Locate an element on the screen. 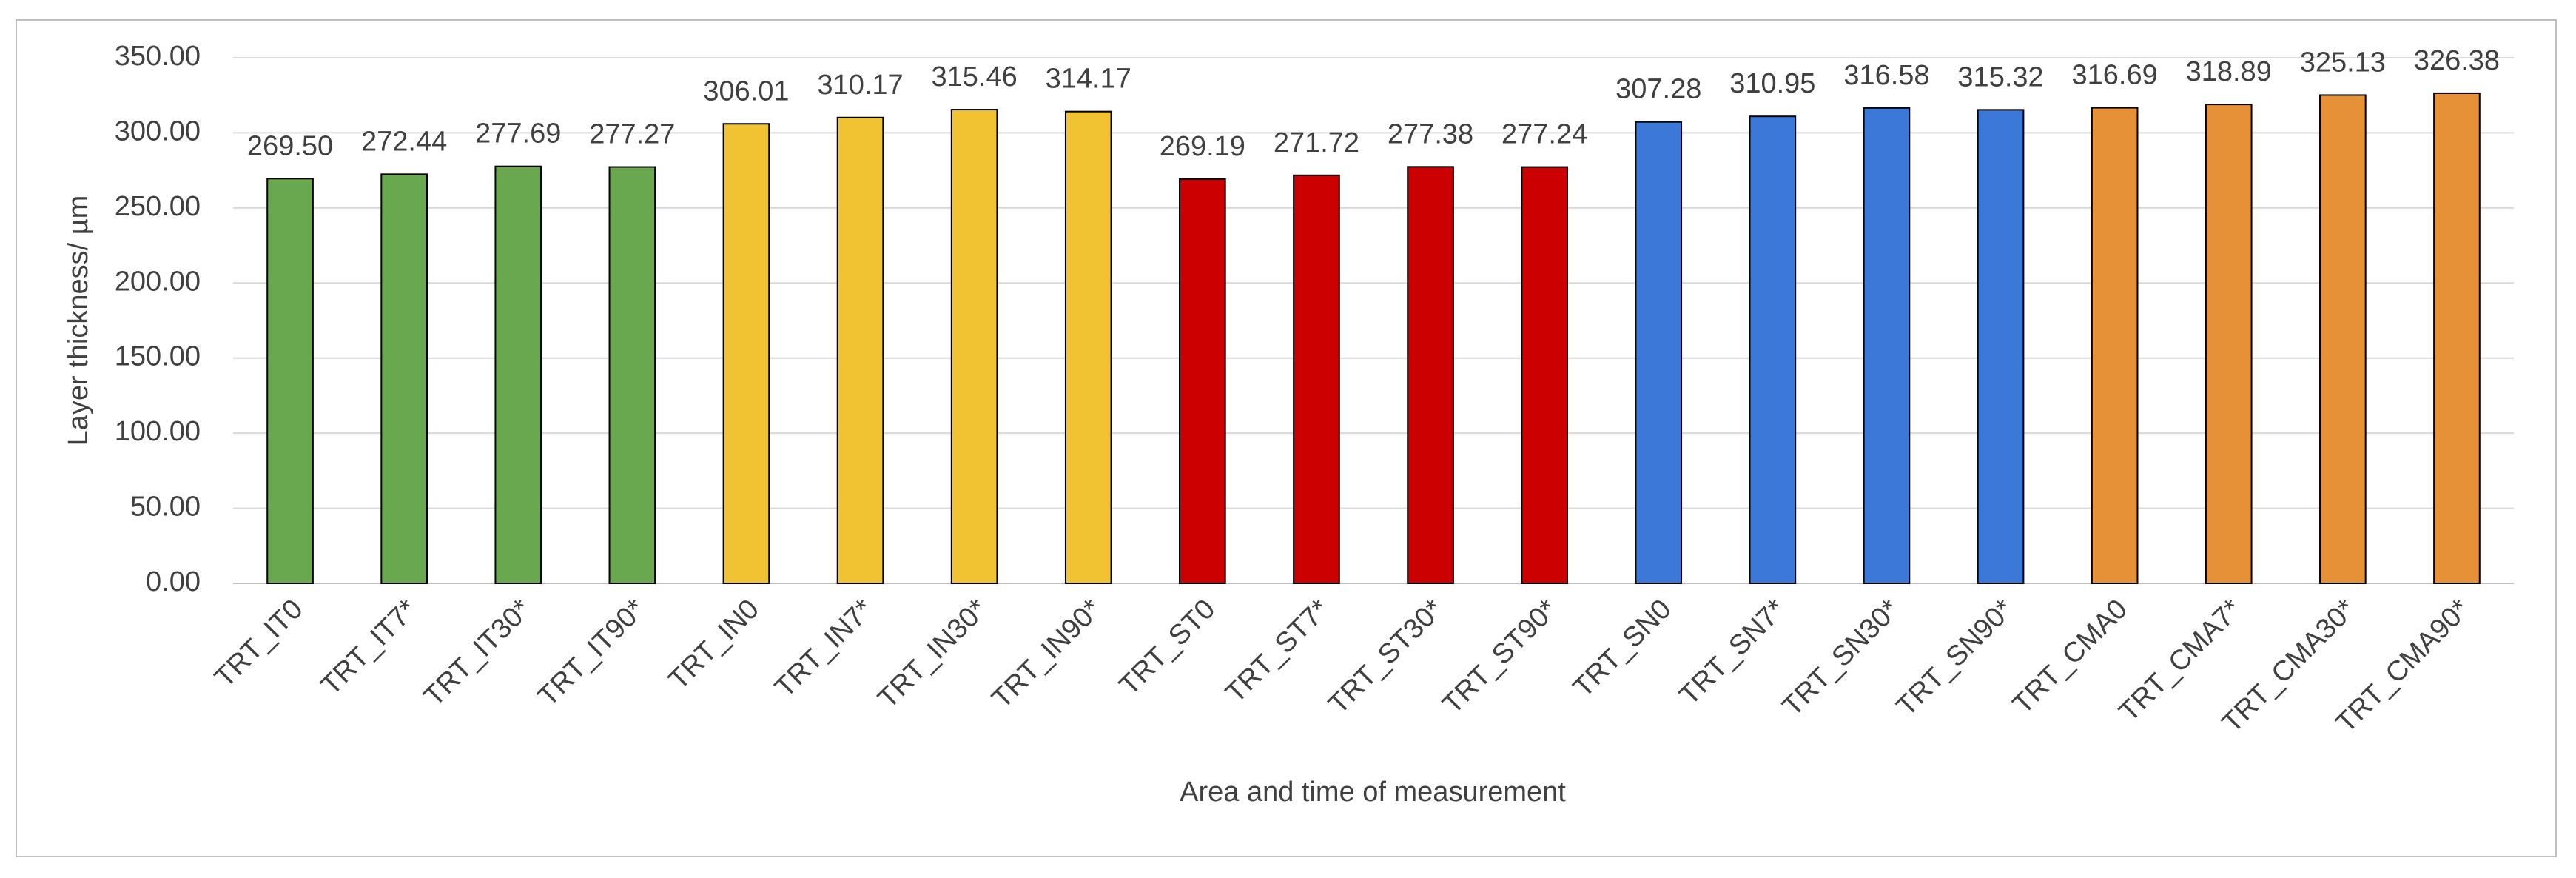  value-label: 277.69 is located at coordinates (518, 134).